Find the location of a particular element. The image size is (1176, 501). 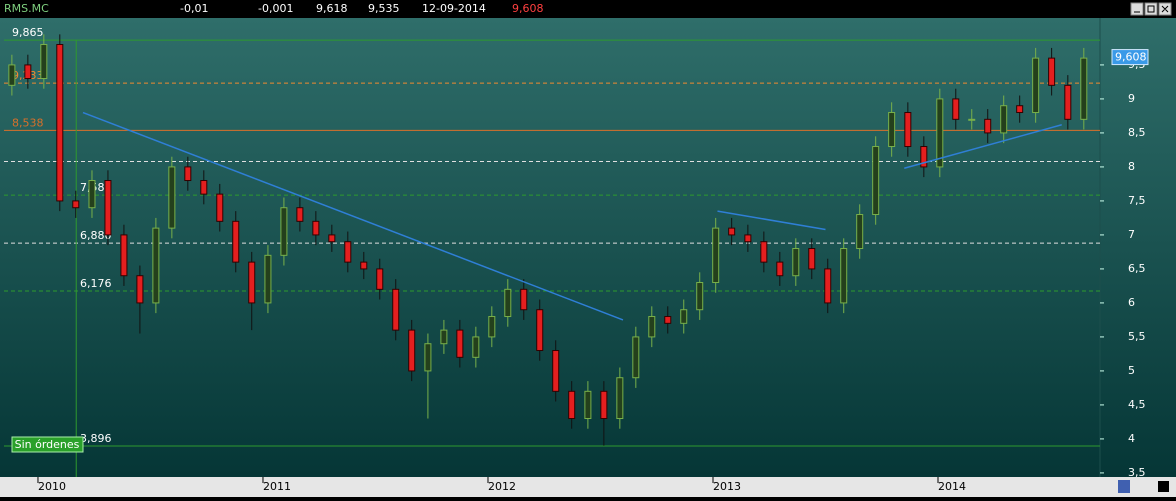

header-item: -0,01 is located at coordinates (194, 8).